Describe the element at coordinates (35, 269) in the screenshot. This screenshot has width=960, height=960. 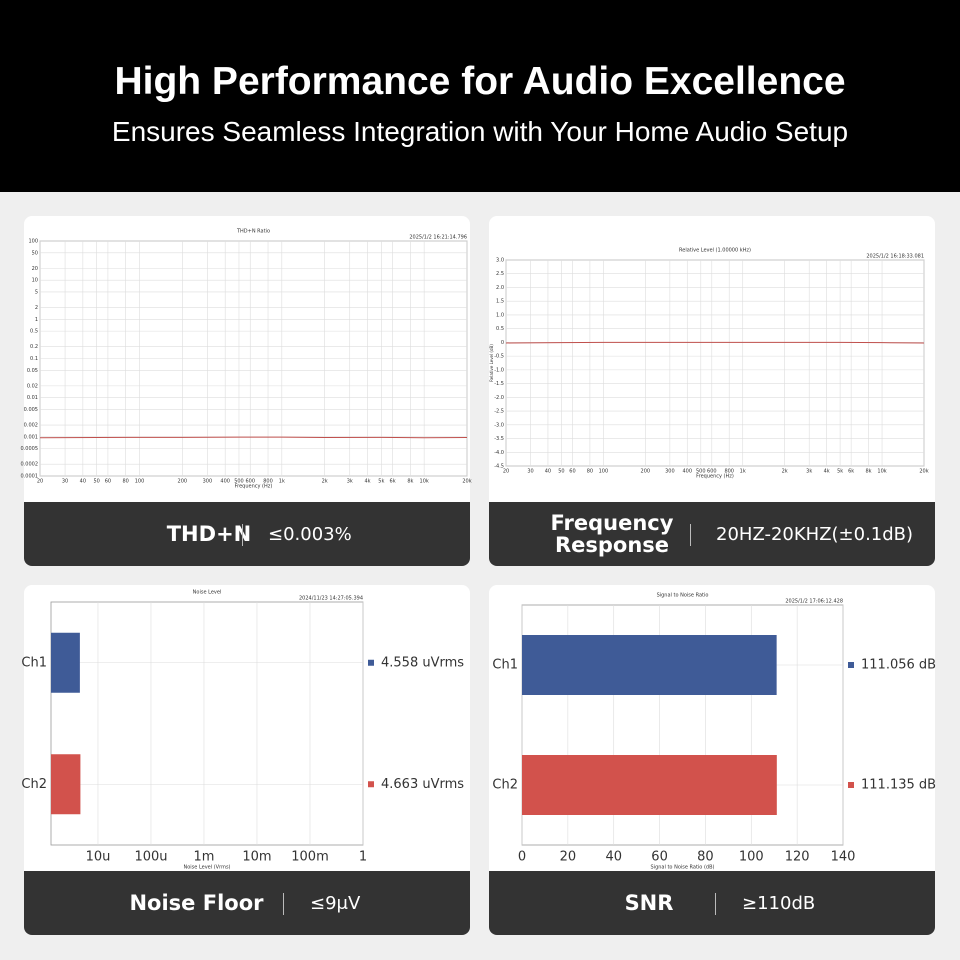
I see `y-tick-label: 20` at that location.